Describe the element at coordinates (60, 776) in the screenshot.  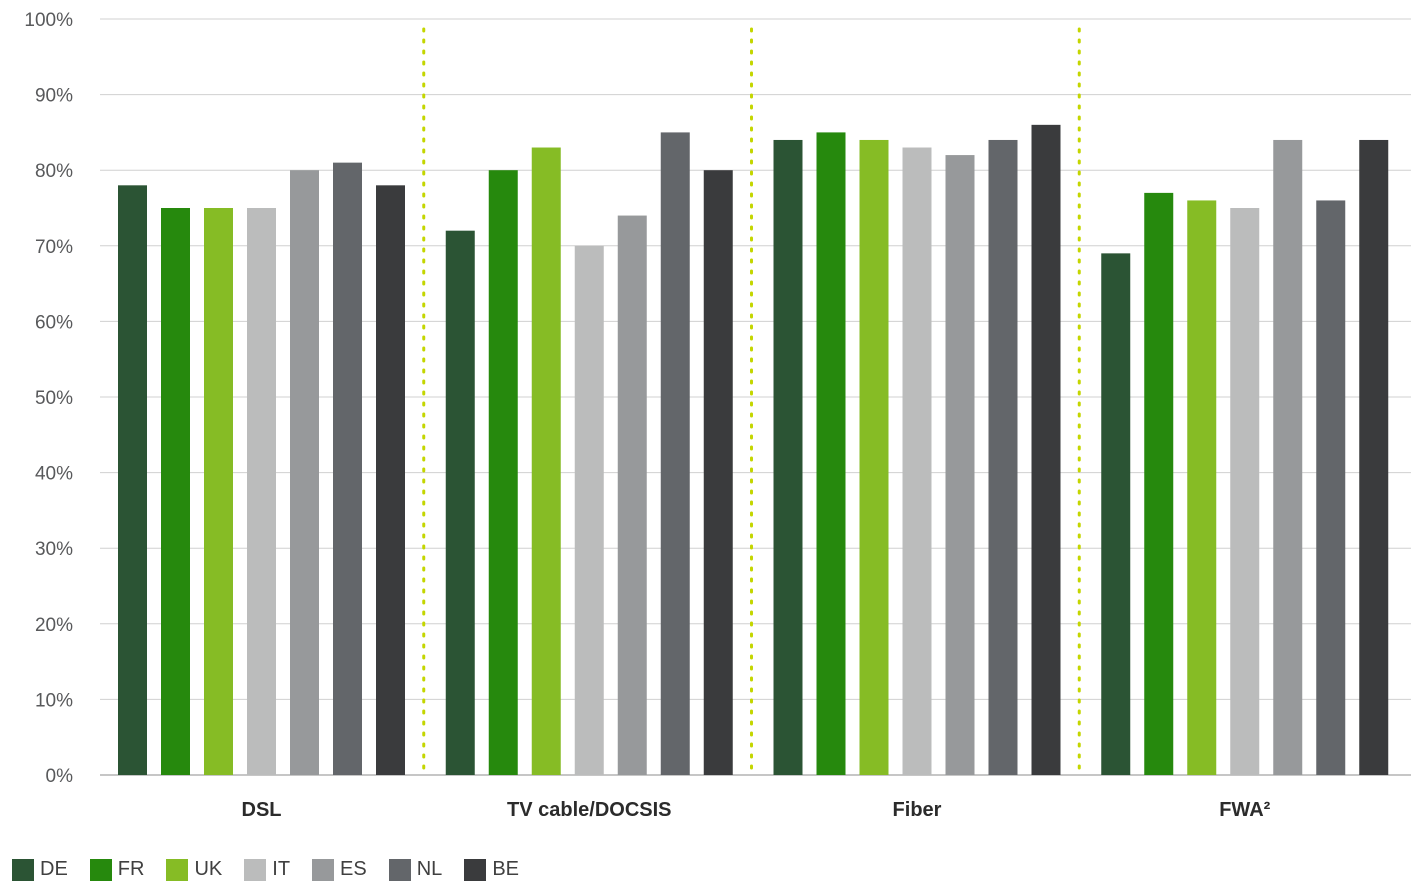
I see `y-tick-label: 0%` at that location.